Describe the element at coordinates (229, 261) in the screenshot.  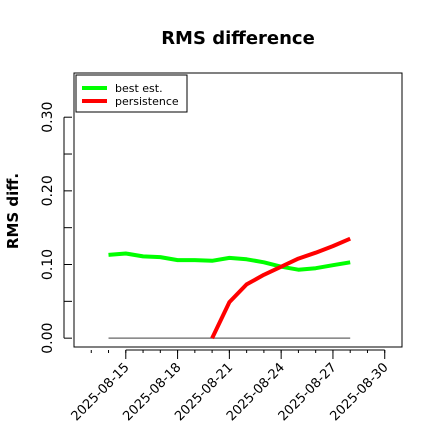
I see `series-line-best-est` at that location.